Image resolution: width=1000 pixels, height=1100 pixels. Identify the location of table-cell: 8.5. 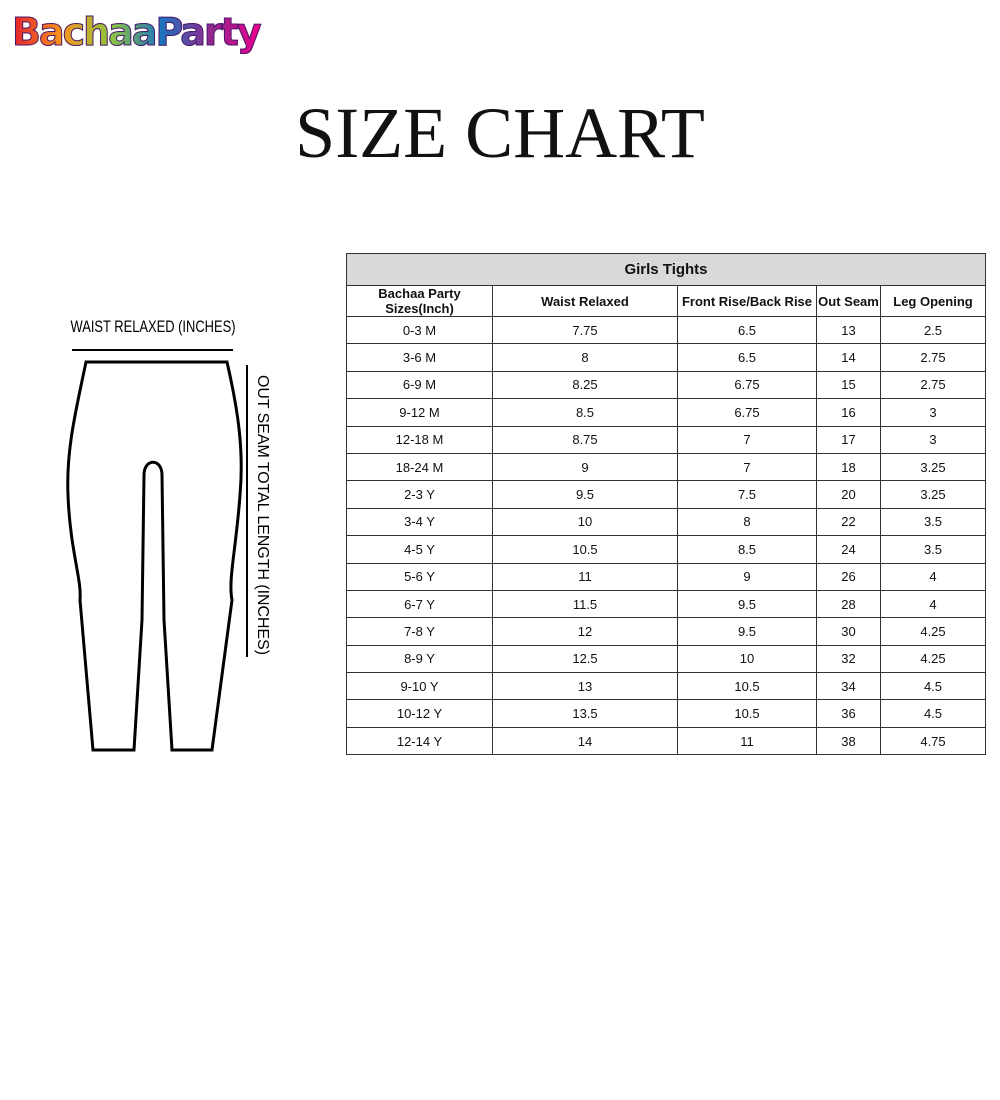
(747, 549).